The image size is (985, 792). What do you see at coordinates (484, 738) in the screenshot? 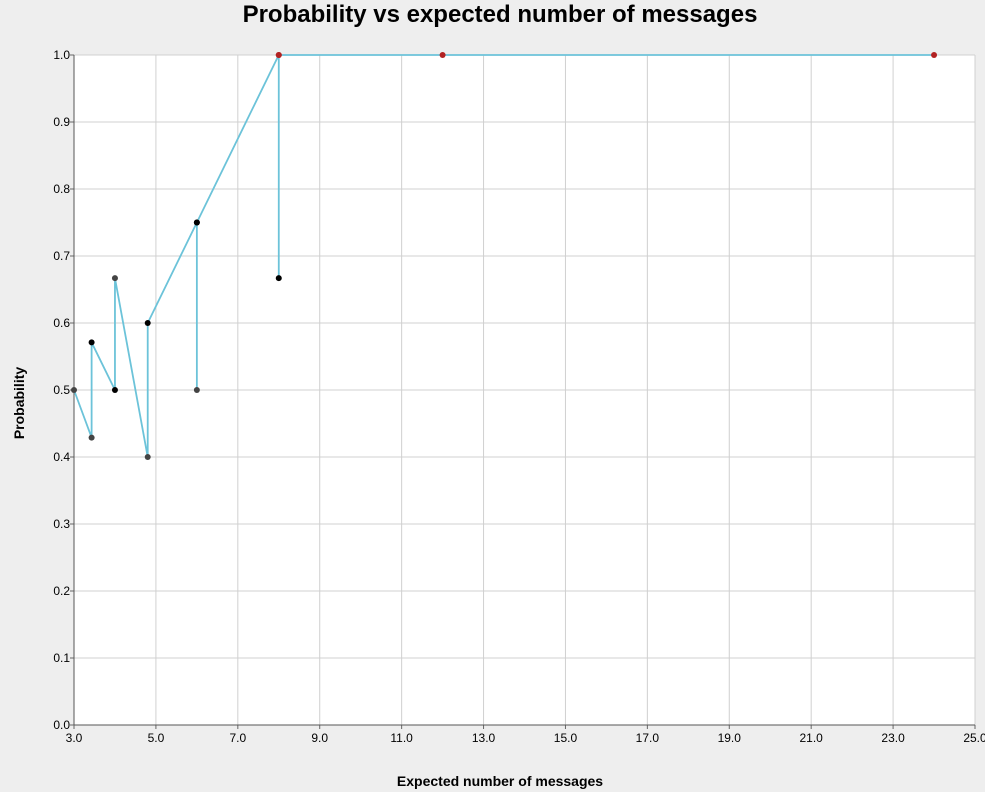
I see `x-tick-label: 13.0` at bounding box center [484, 738].